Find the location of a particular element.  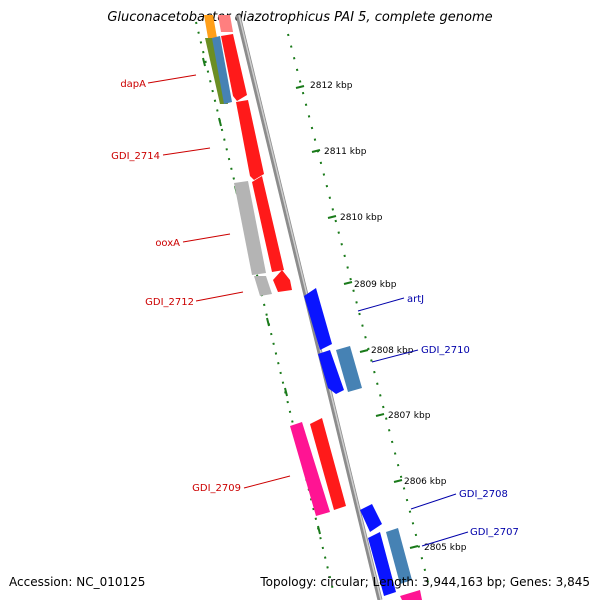

gene-ooxA is located at coordinates (268, 224).